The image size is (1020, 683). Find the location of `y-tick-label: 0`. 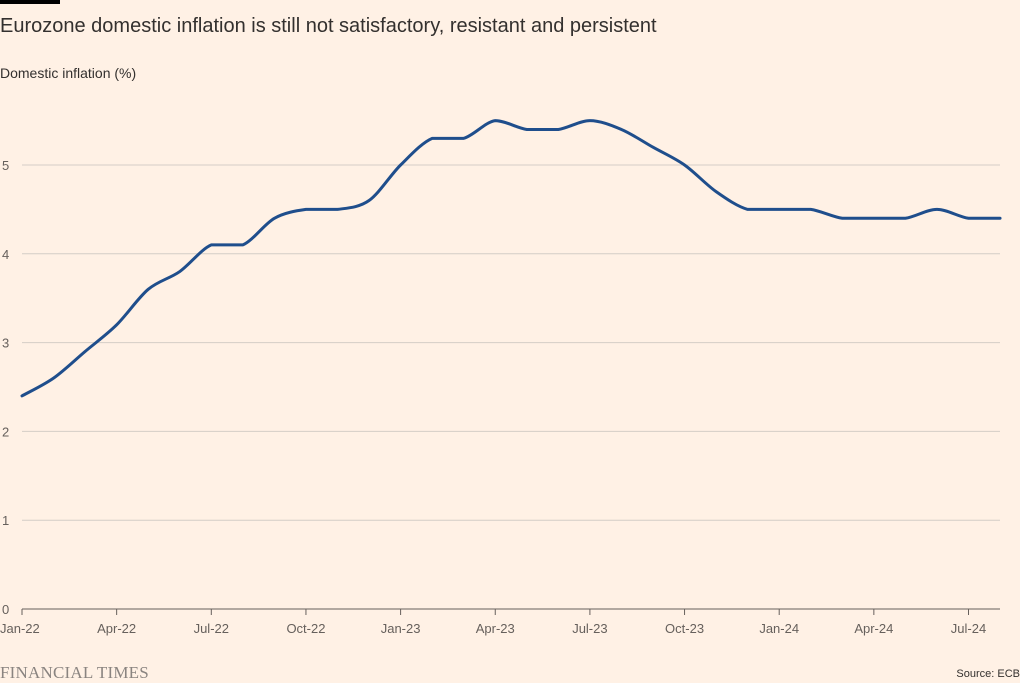

y-tick-label: 0 is located at coordinates (5, 609).